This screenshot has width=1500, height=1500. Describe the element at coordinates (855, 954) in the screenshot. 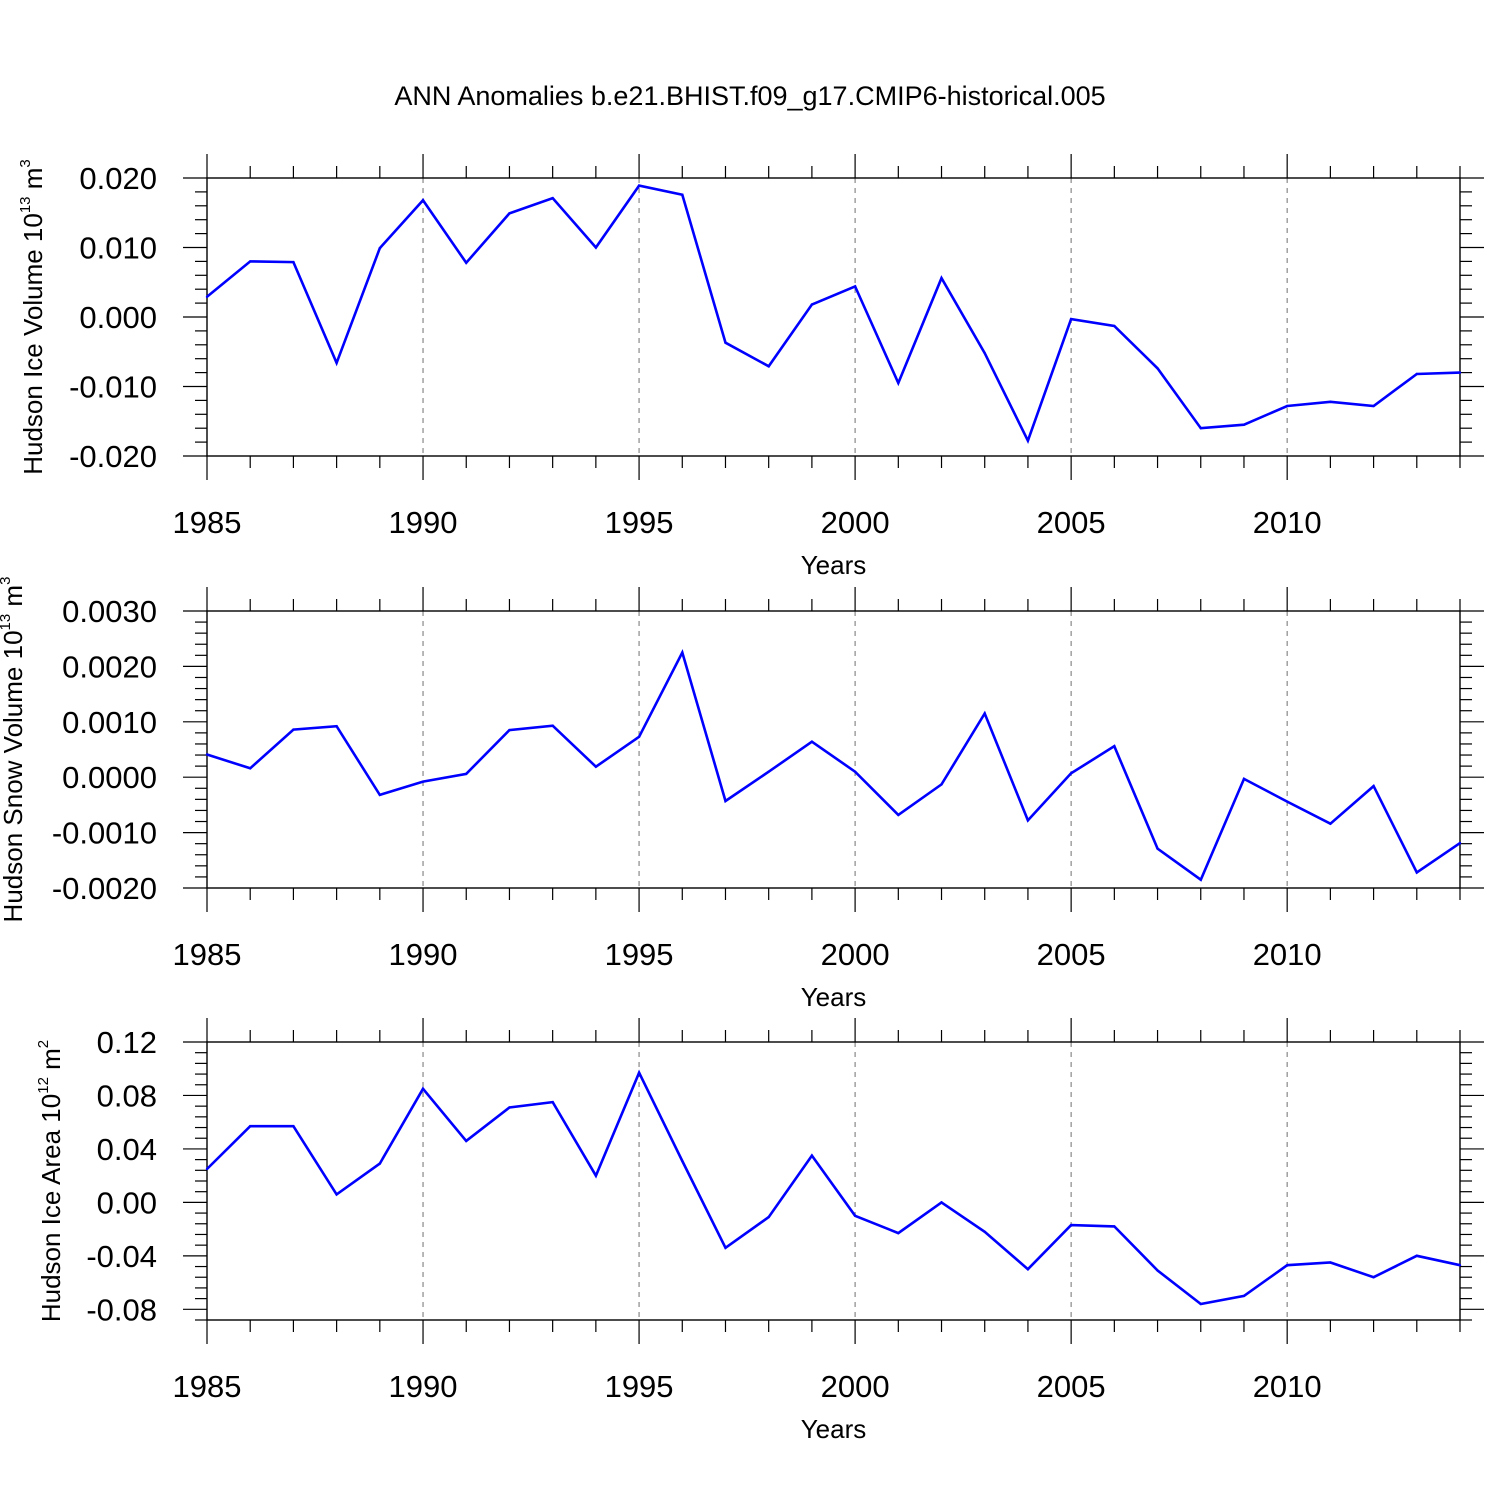

I see `x-tick-label: 2000` at that location.